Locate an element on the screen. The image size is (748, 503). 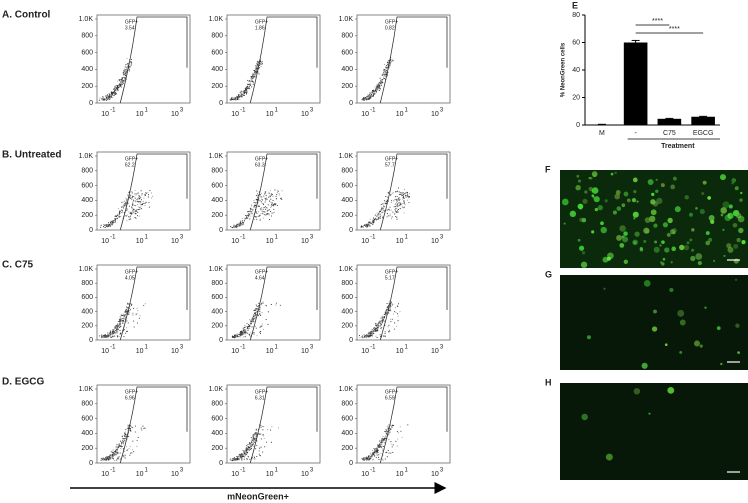
y-tick-label: 60 is located at coordinates (576, 42).